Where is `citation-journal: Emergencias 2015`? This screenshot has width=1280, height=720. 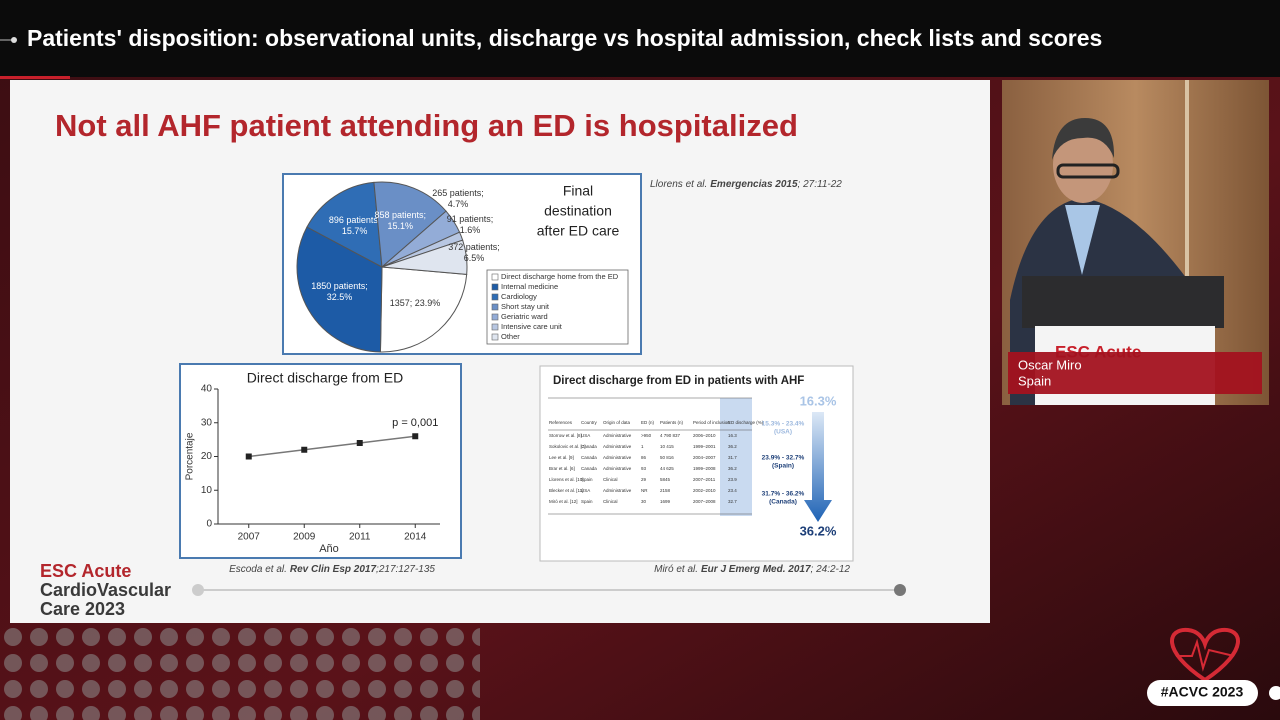 citation-journal: Emergencias 2015 is located at coordinates (754, 184).